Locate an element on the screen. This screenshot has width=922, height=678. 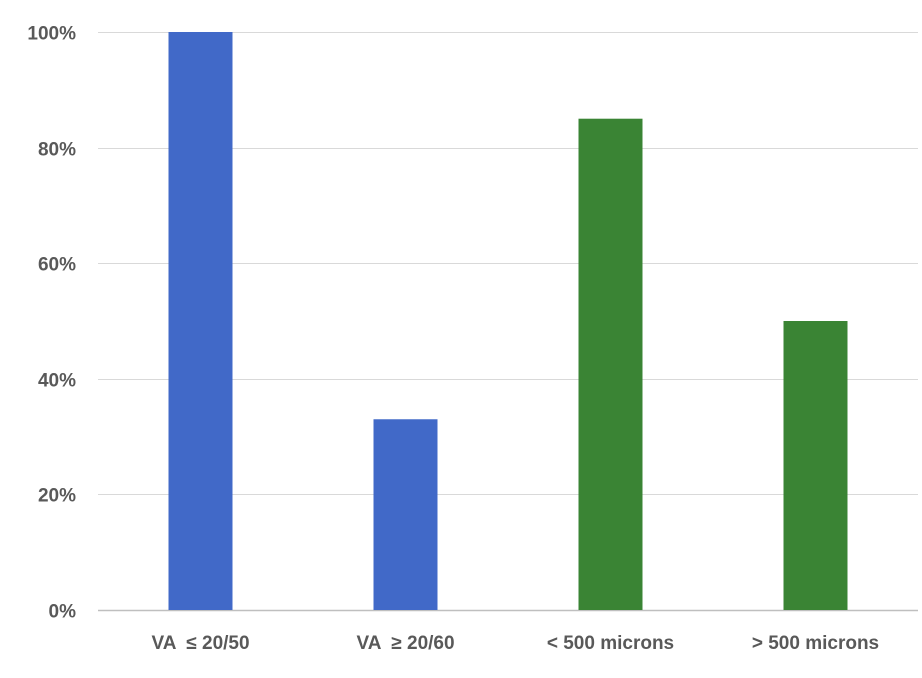
x-category-label: < 500 microns is located at coordinates (610, 643).